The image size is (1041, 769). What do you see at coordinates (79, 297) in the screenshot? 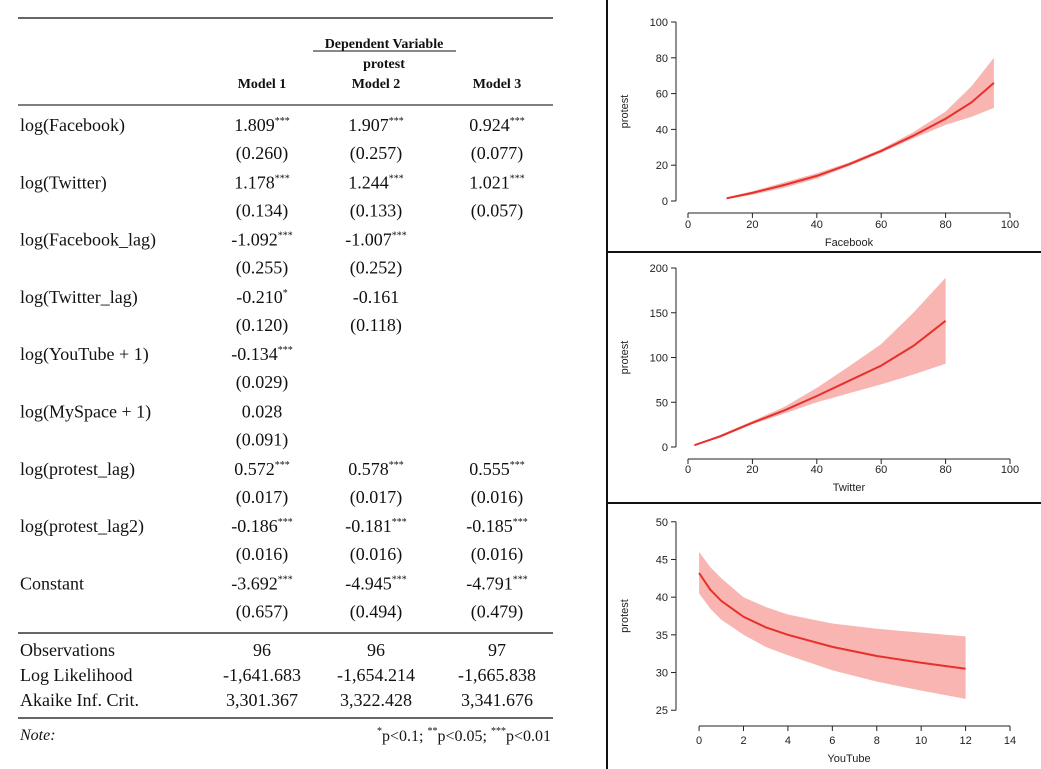
I see `row-label: log(Twitter_lag)` at bounding box center [79, 297].